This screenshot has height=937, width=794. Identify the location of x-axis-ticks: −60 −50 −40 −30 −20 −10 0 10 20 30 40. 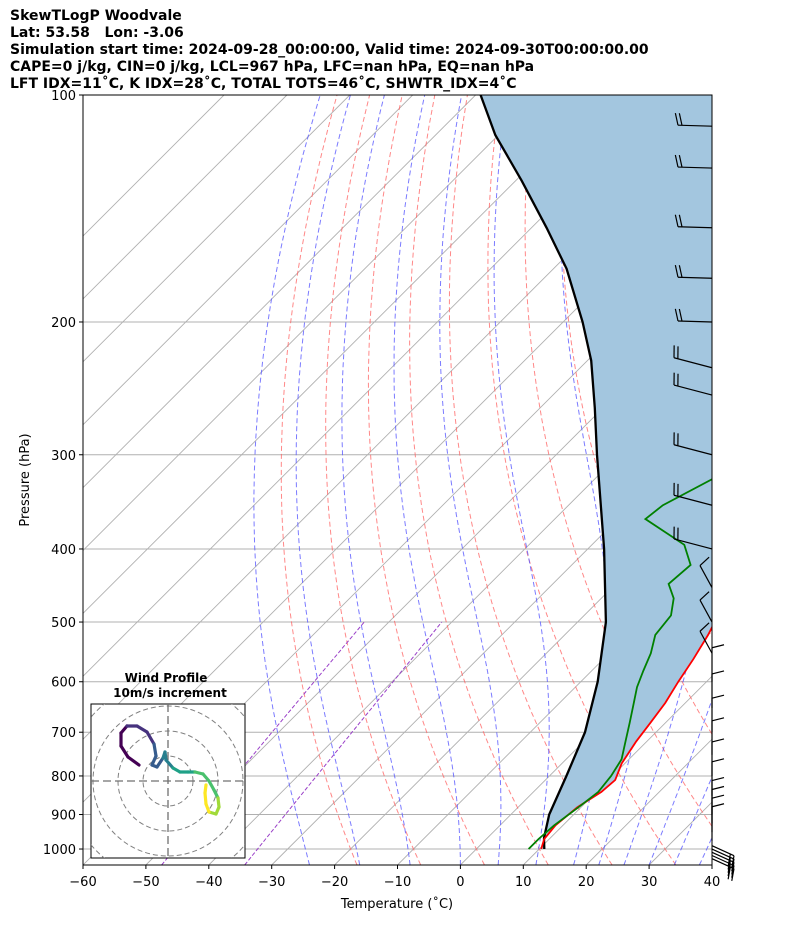
(394, 877).